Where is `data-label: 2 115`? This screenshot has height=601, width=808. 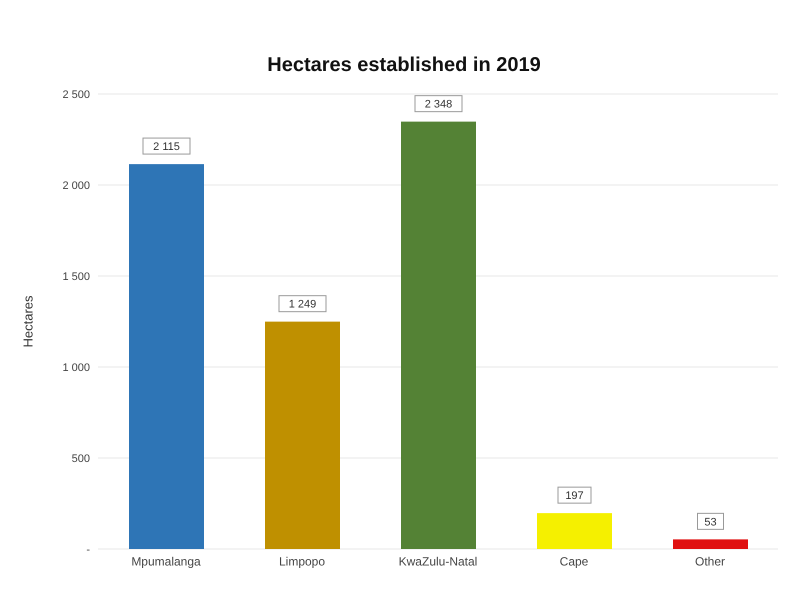
data-label: 2 115 is located at coordinates (166, 147).